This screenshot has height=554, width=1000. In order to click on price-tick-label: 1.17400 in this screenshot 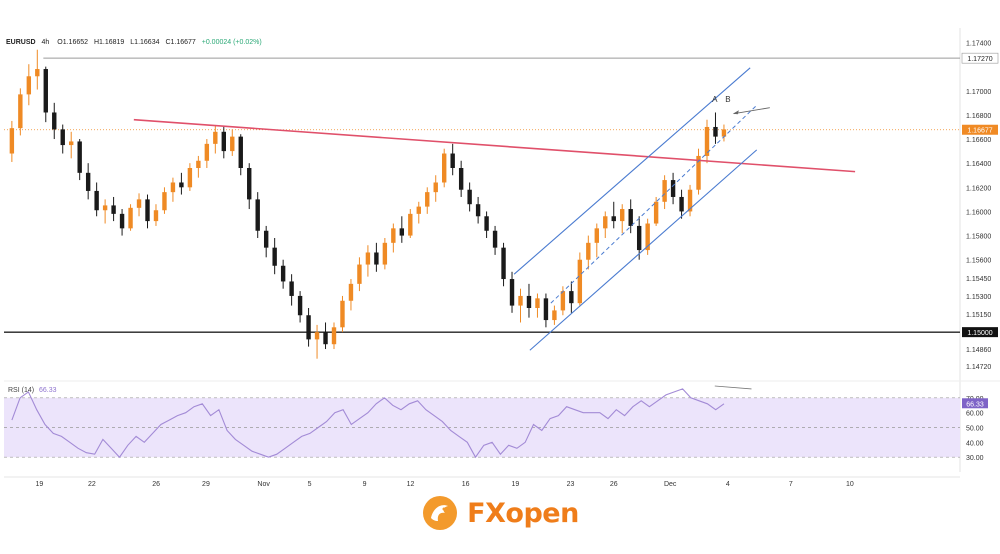, I will do `click(978, 43)`.